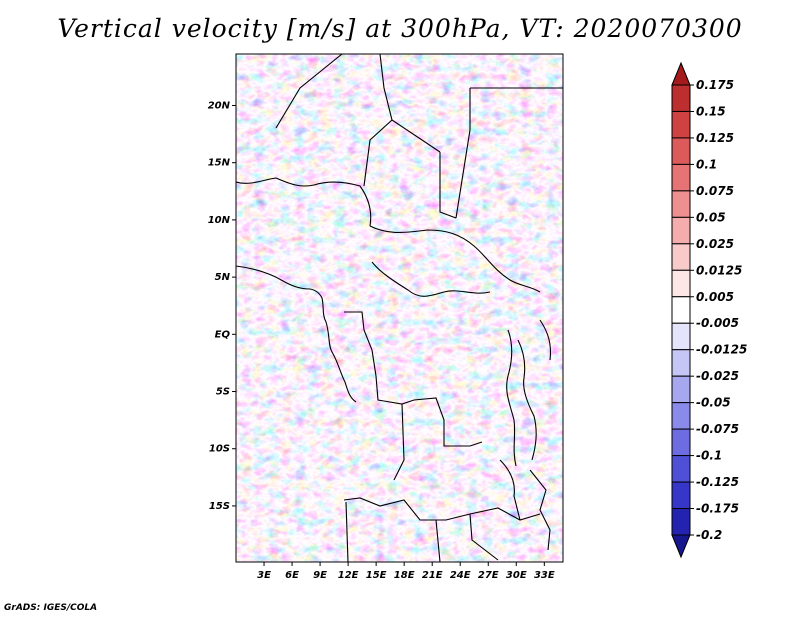 This screenshot has width=800, height=618. Describe the element at coordinates (719, 270) in the screenshot. I see `colorbar-label: 0.0125` at that location.